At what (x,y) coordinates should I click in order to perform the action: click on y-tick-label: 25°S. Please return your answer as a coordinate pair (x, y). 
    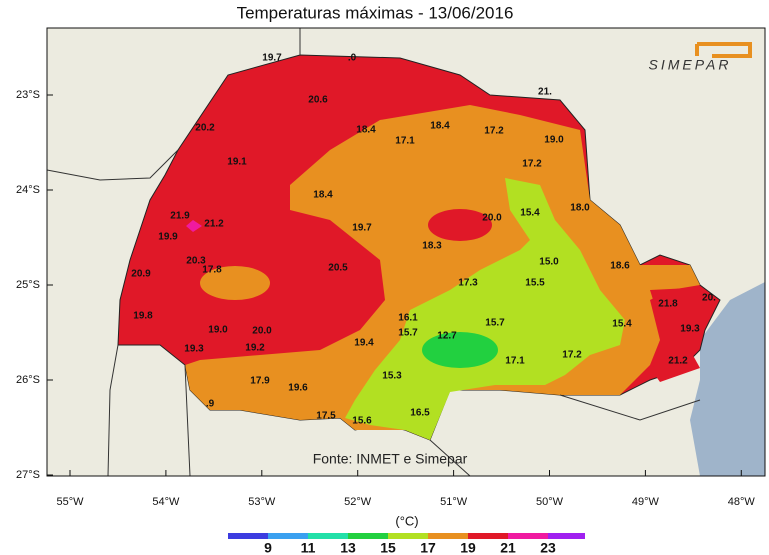
    Looking at the image, I should click on (28, 285).